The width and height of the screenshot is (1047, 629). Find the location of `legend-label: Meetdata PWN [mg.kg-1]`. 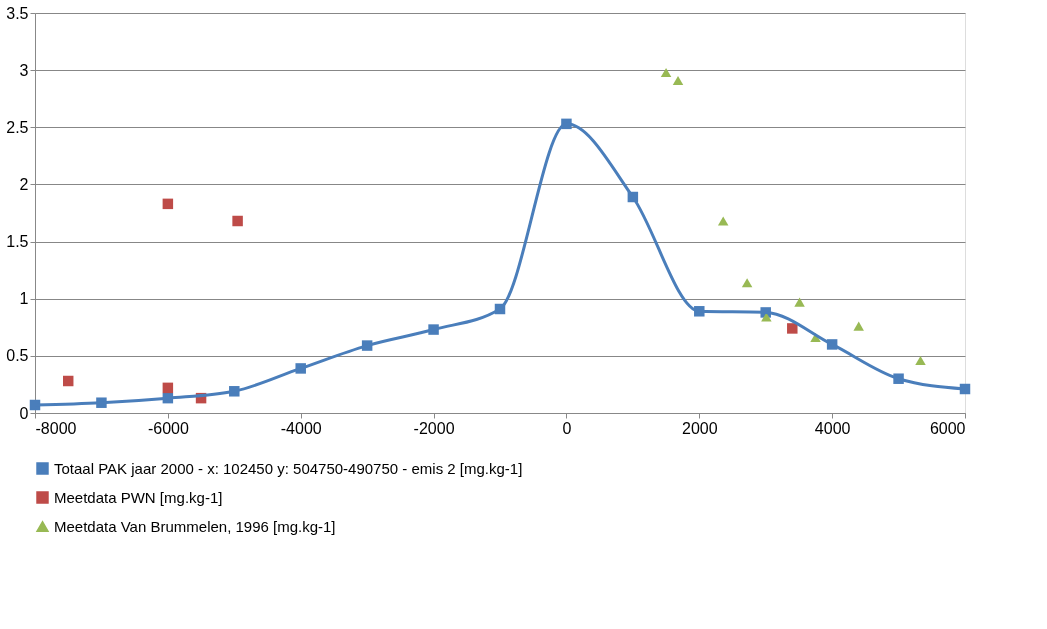

legend-label: Meetdata PWN [mg.kg-1] is located at coordinates (138, 497).